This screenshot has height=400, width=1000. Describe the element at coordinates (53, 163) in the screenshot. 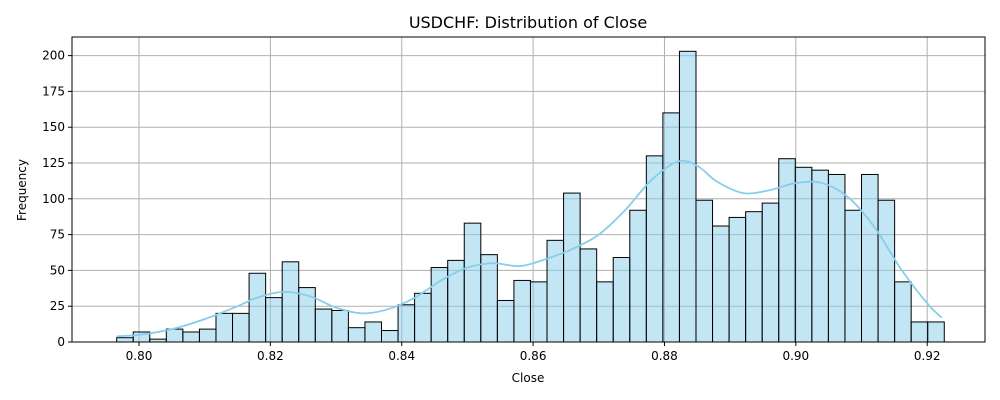

I see `y-tick-label: 125` at that location.